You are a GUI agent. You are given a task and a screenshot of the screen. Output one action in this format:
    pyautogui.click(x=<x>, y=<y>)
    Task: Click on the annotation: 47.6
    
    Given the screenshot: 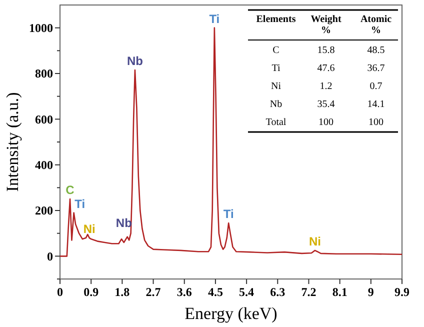 What is the action you would take?
    pyautogui.click(x=326, y=68)
    